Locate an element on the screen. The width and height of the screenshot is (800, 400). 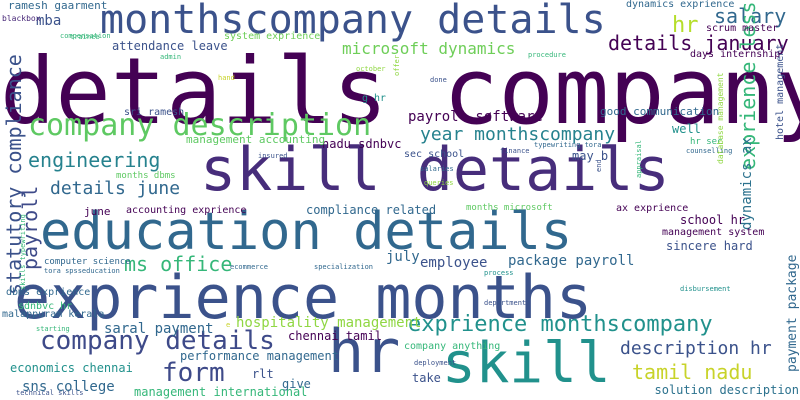
word-monthscompany-details: monthscompany details is located at coordinates (353, 21).